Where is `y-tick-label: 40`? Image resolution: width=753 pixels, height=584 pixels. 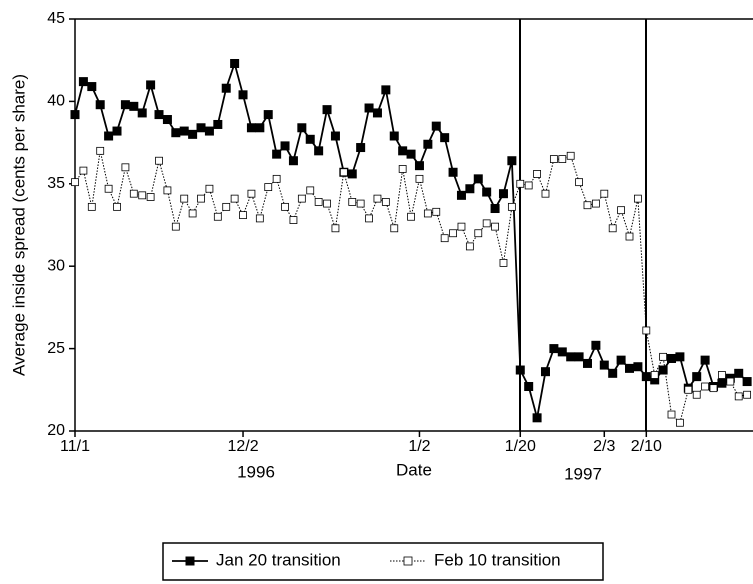 y-tick-label: 40 is located at coordinates (56, 101).